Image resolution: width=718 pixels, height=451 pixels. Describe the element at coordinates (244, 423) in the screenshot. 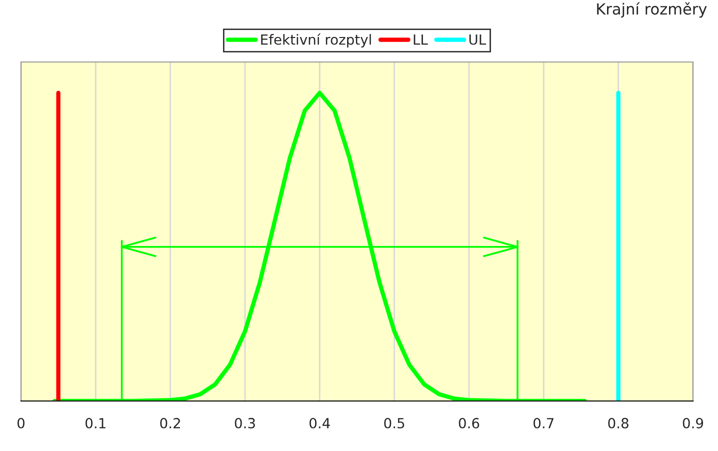

I see `x-tick-label: 0.3` at that location.